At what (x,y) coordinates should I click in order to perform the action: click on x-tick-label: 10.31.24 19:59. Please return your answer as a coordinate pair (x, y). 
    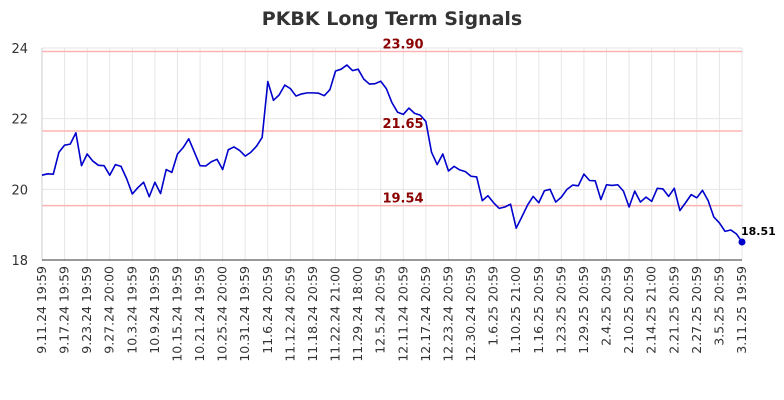
    Looking at the image, I should click on (244, 314).